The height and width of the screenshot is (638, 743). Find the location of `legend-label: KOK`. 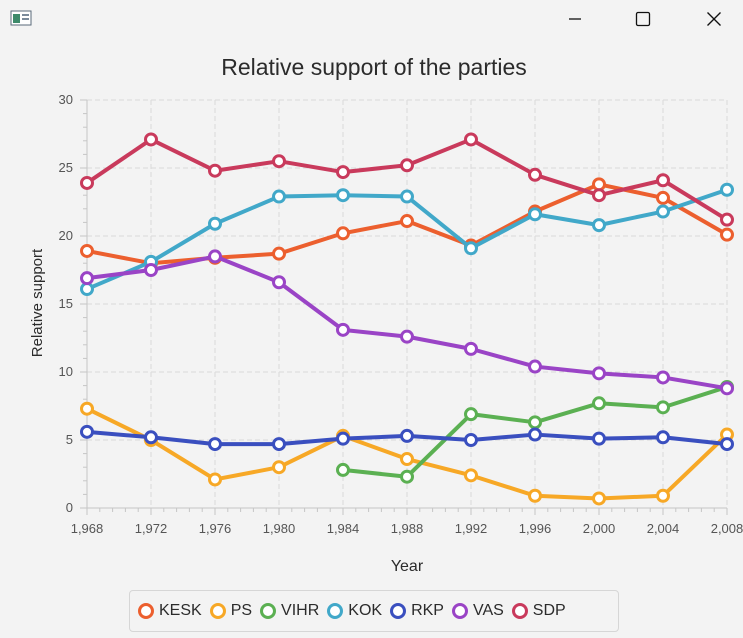

legend-label: KOK is located at coordinates (365, 610).